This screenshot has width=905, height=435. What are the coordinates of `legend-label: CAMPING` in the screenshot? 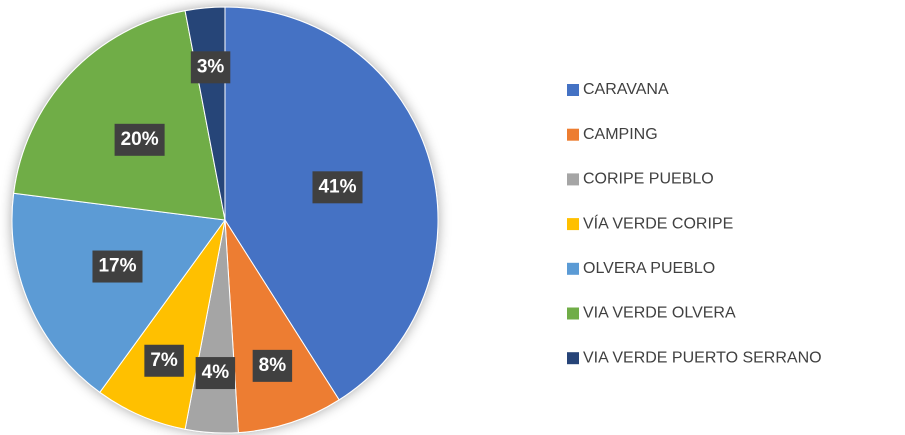 It's located at (620, 134).